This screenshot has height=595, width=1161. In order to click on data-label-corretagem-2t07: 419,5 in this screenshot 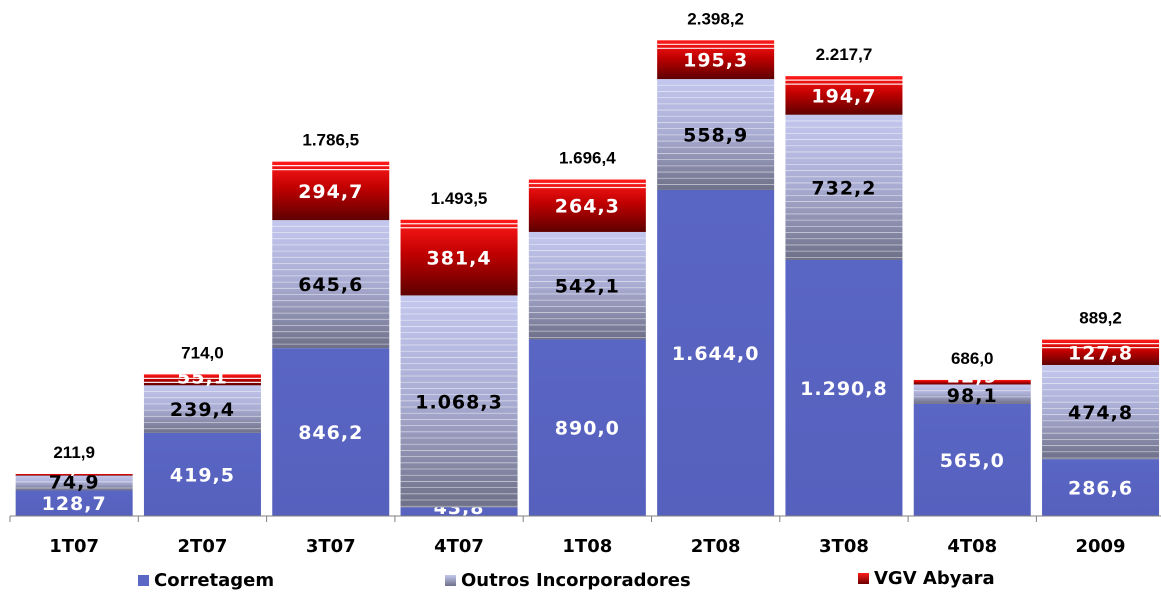, I will do `click(202, 475)`.